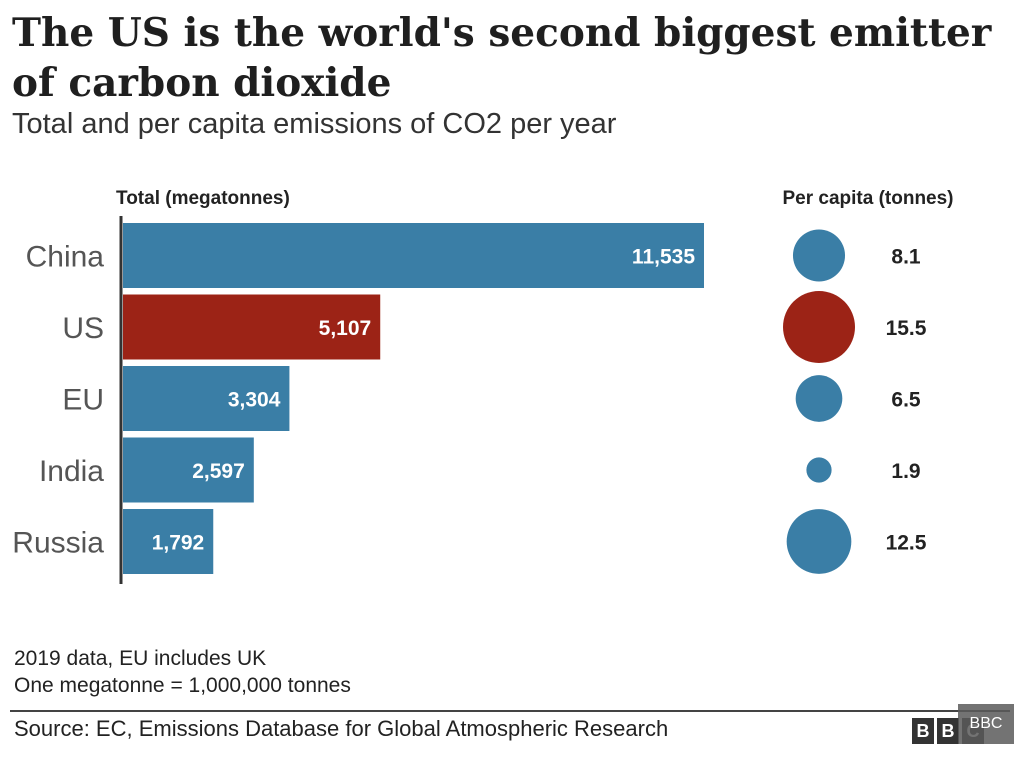  I want to click on note-unit: One megatonne = 1,000,000 tonnes, so click(182, 685).